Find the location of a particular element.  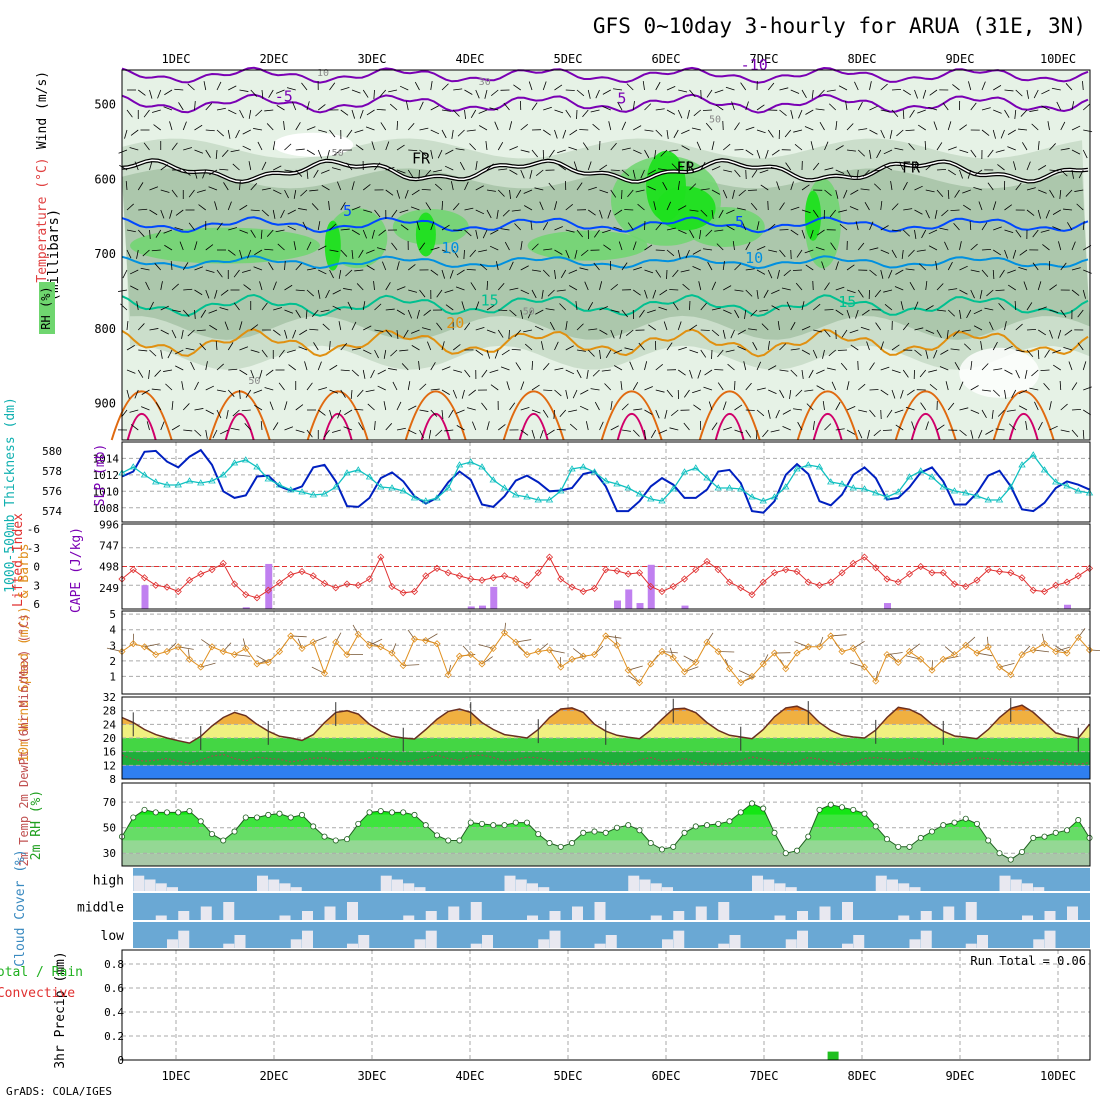

isotherm-line is located at coordinates (605, 75).